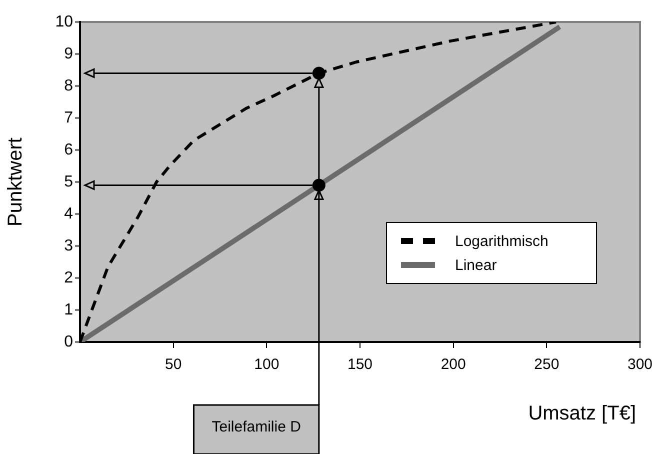  Describe the element at coordinates (15, 181) in the screenshot. I see `y-axis-title: Punktwert` at that location.